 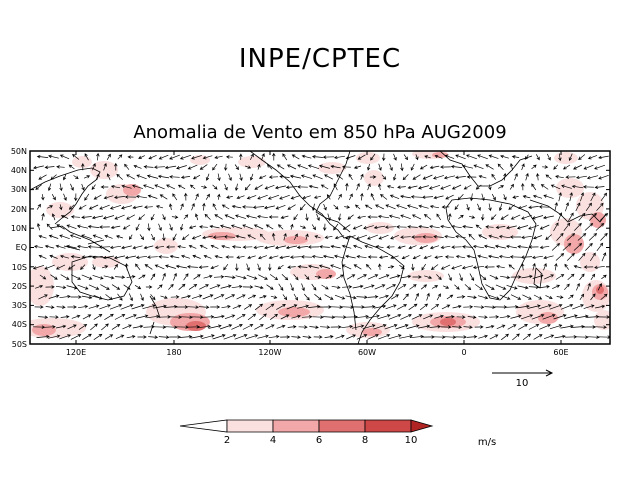 I want to click on australia-coast, so click(x=102, y=278).